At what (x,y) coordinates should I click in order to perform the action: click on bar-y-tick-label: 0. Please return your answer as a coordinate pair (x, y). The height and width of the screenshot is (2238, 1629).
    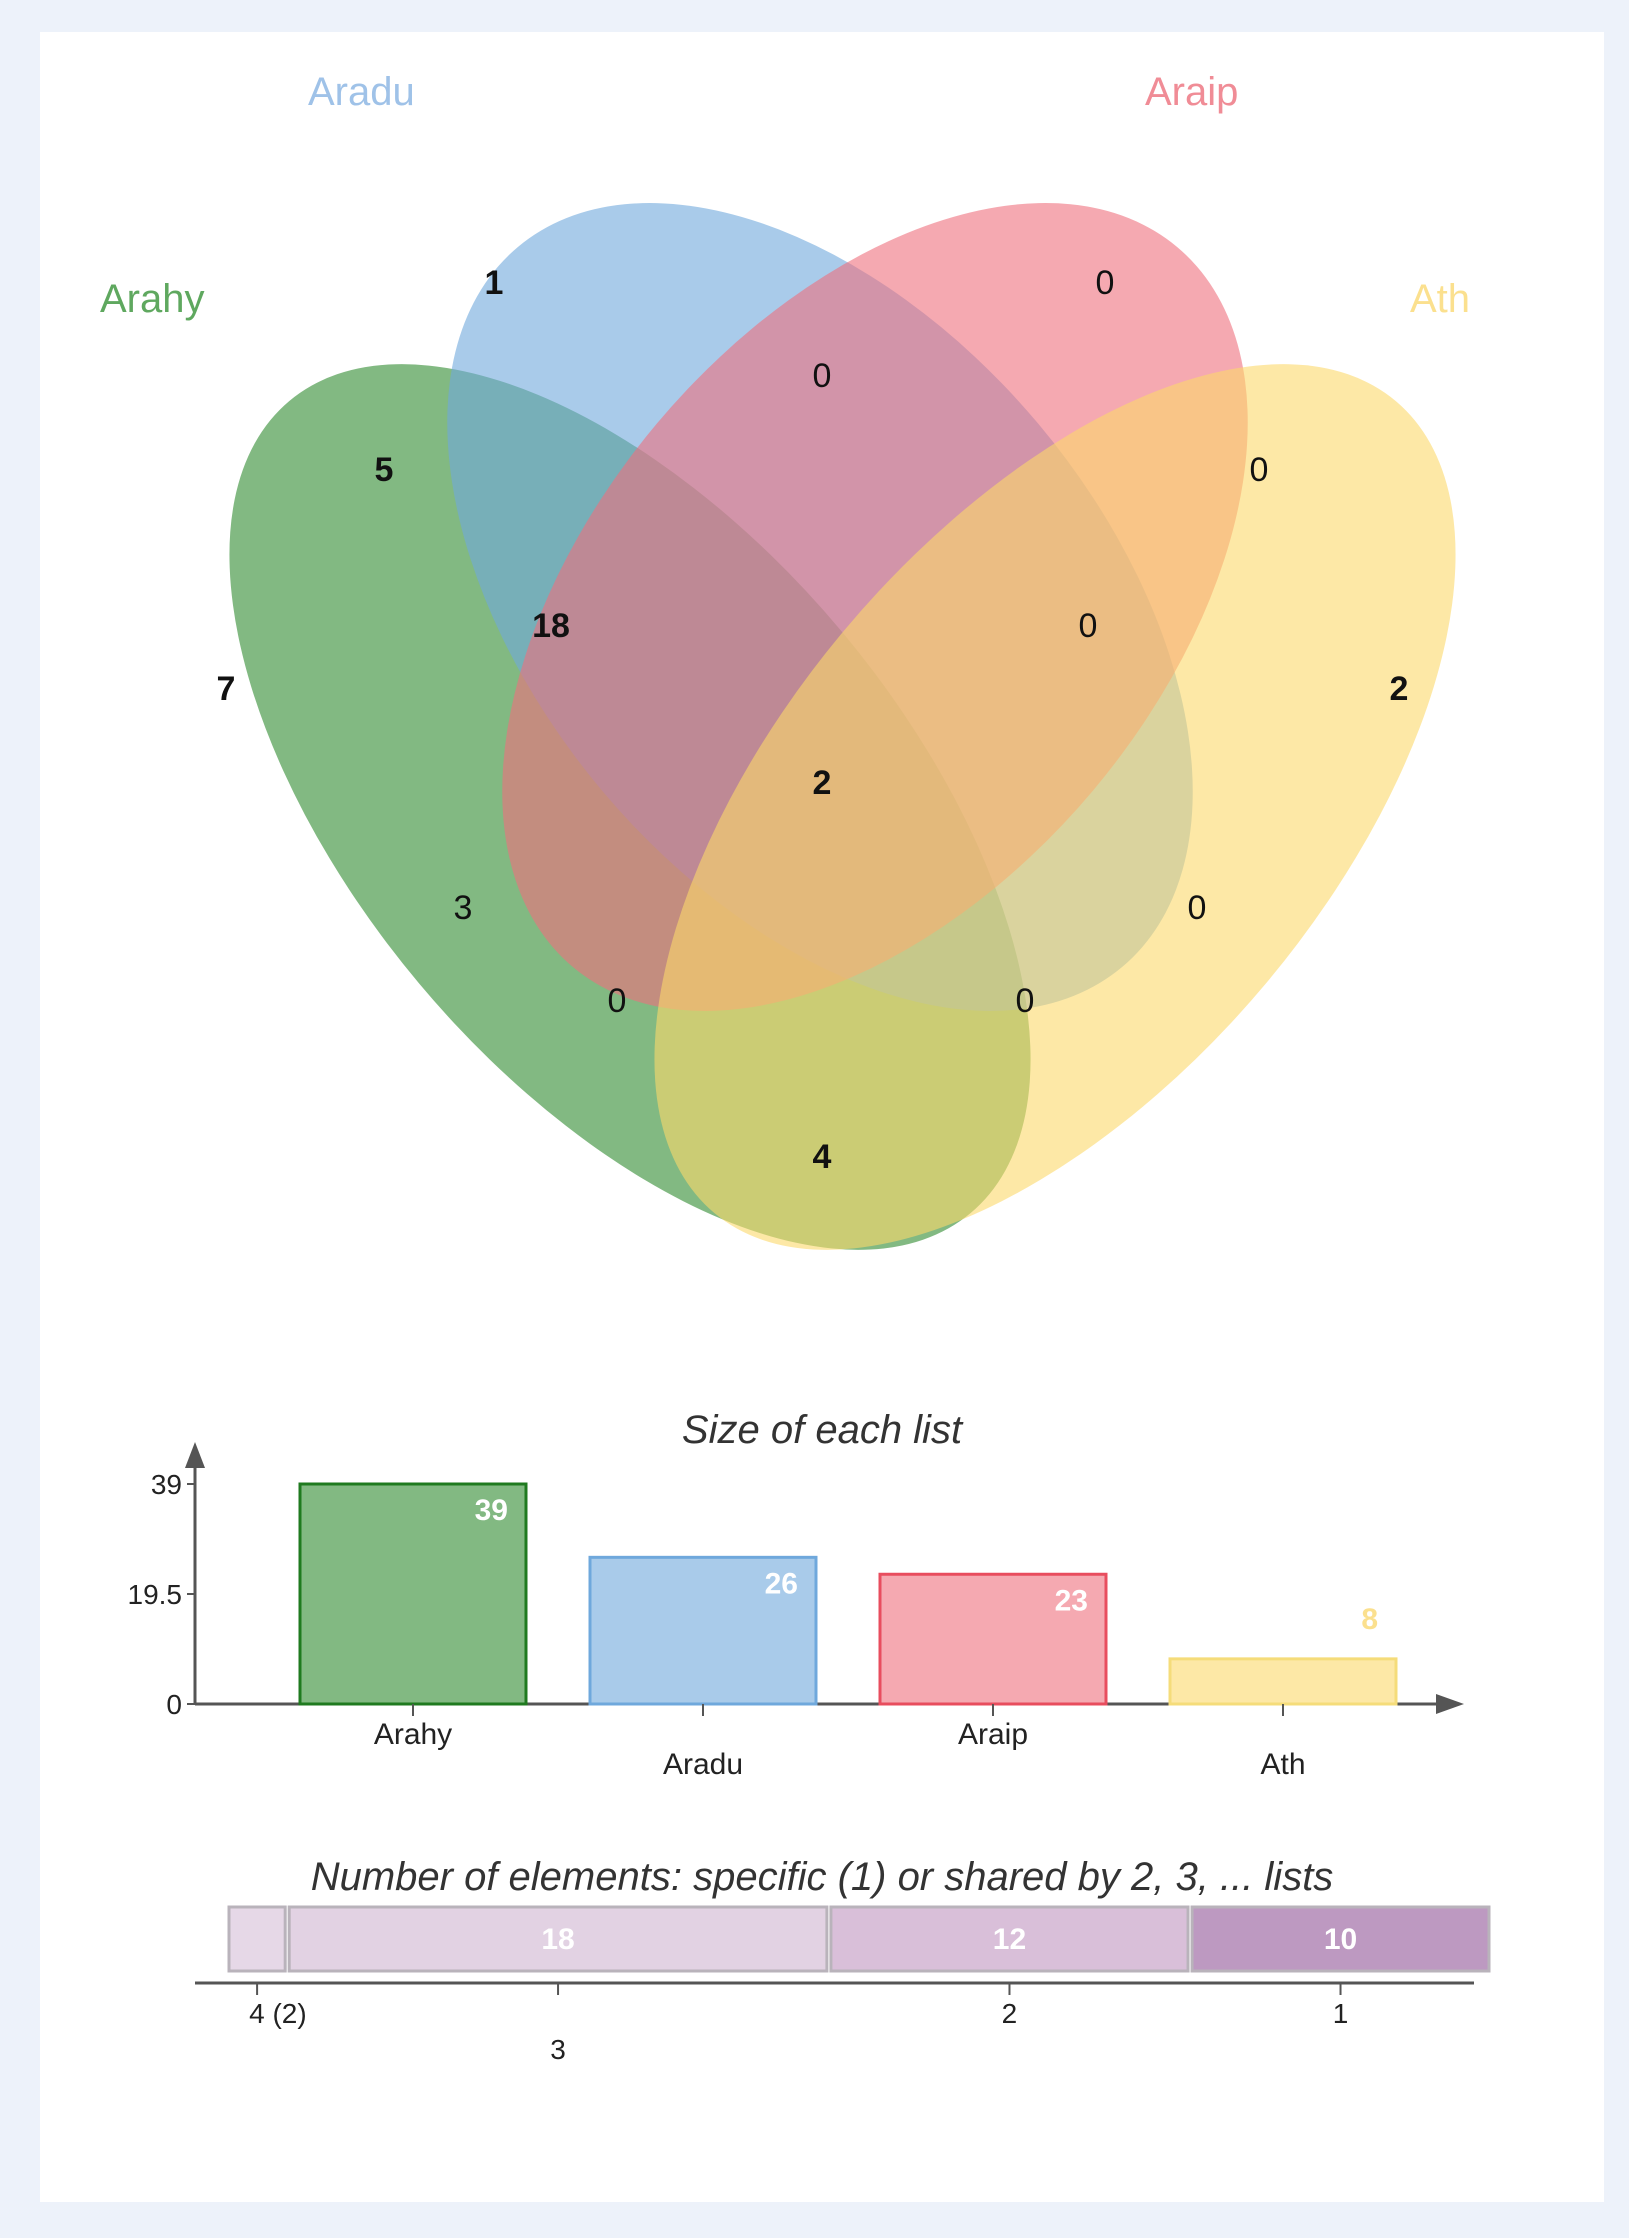
    Looking at the image, I should click on (174, 1704).